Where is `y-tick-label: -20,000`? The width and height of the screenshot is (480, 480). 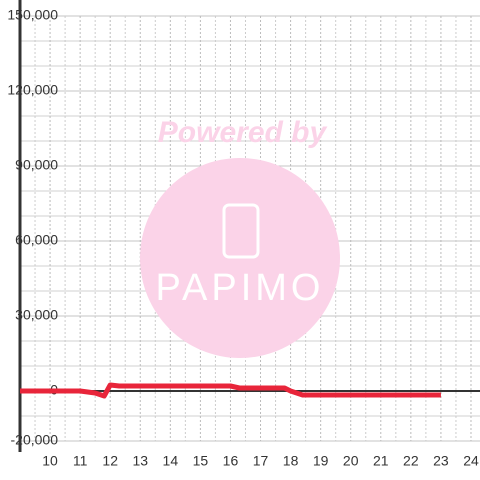 y-tick-label: -20,000 is located at coordinates (35, 440).